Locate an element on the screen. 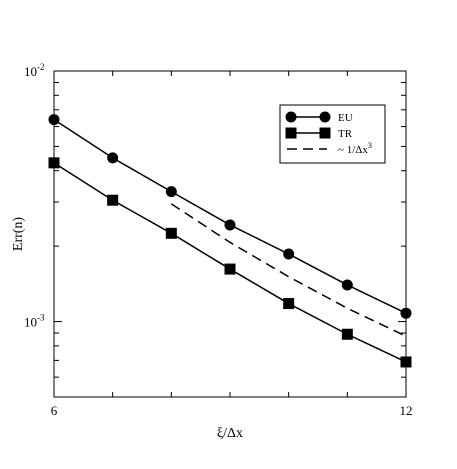 The height and width of the screenshot is (469, 457). legend-label: TR is located at coordinates (345, 134).